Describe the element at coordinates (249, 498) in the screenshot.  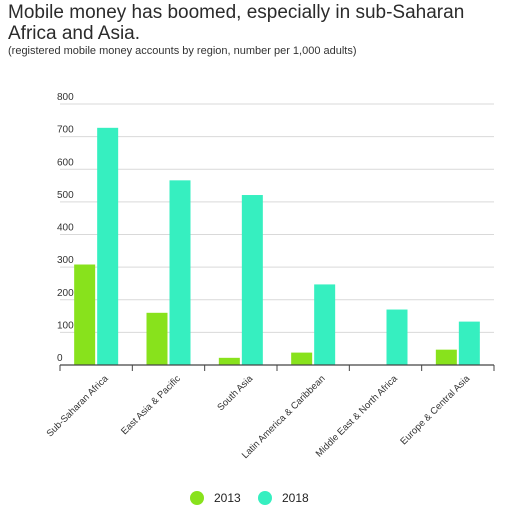
I see `legend: 2013 2018` at that location.